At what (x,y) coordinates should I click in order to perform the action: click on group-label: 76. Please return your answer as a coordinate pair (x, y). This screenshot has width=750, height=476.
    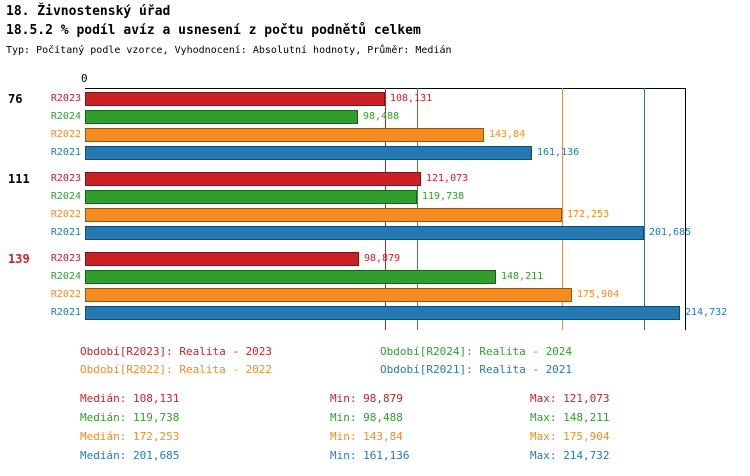
    Looking at the image, I should click on (15, 99).